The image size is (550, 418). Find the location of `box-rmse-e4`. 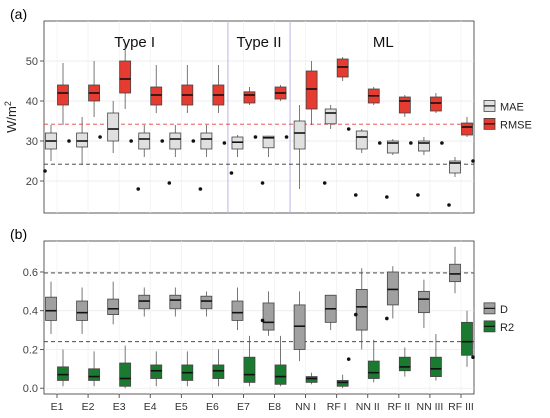

box-rmse-e4 is located at coordinates (157, 104).